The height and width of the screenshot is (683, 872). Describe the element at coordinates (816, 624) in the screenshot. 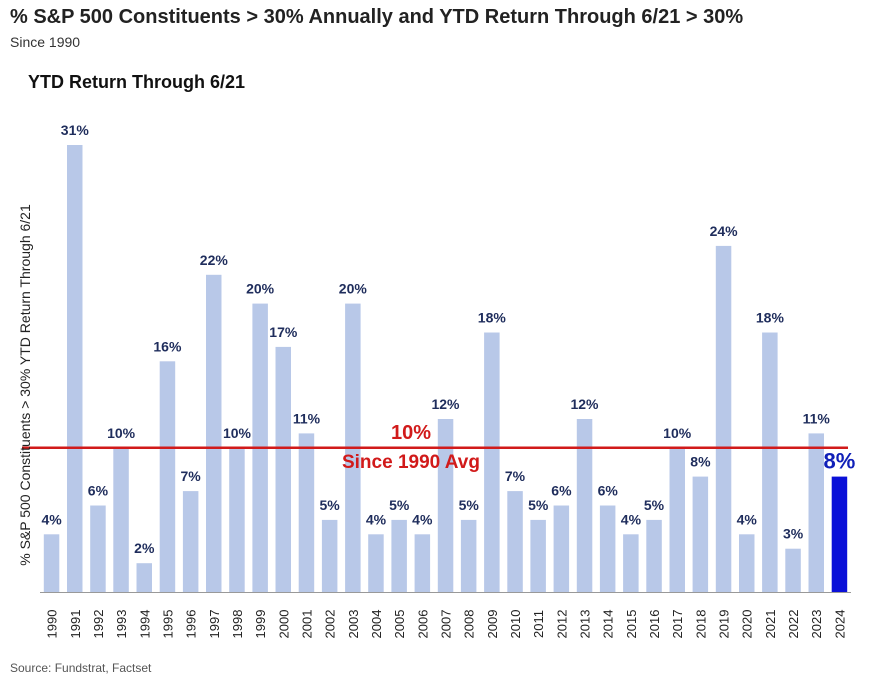

I see `x-tick-2023: 2023` at that location.